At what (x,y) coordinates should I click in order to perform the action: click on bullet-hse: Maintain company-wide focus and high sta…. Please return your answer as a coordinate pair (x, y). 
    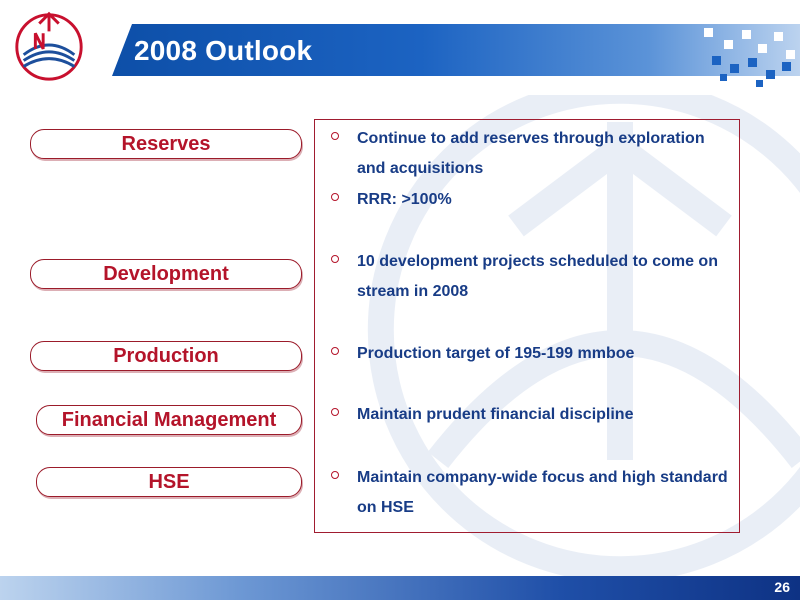
    Looking at the image, I should click on (533, 493).